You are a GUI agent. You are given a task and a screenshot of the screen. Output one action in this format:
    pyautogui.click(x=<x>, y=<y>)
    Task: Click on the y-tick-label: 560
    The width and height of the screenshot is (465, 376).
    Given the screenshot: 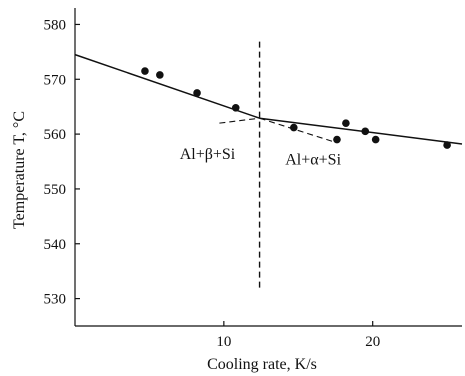 What is the action you would take?
    pyautogui.click(x=55, y=135)
    